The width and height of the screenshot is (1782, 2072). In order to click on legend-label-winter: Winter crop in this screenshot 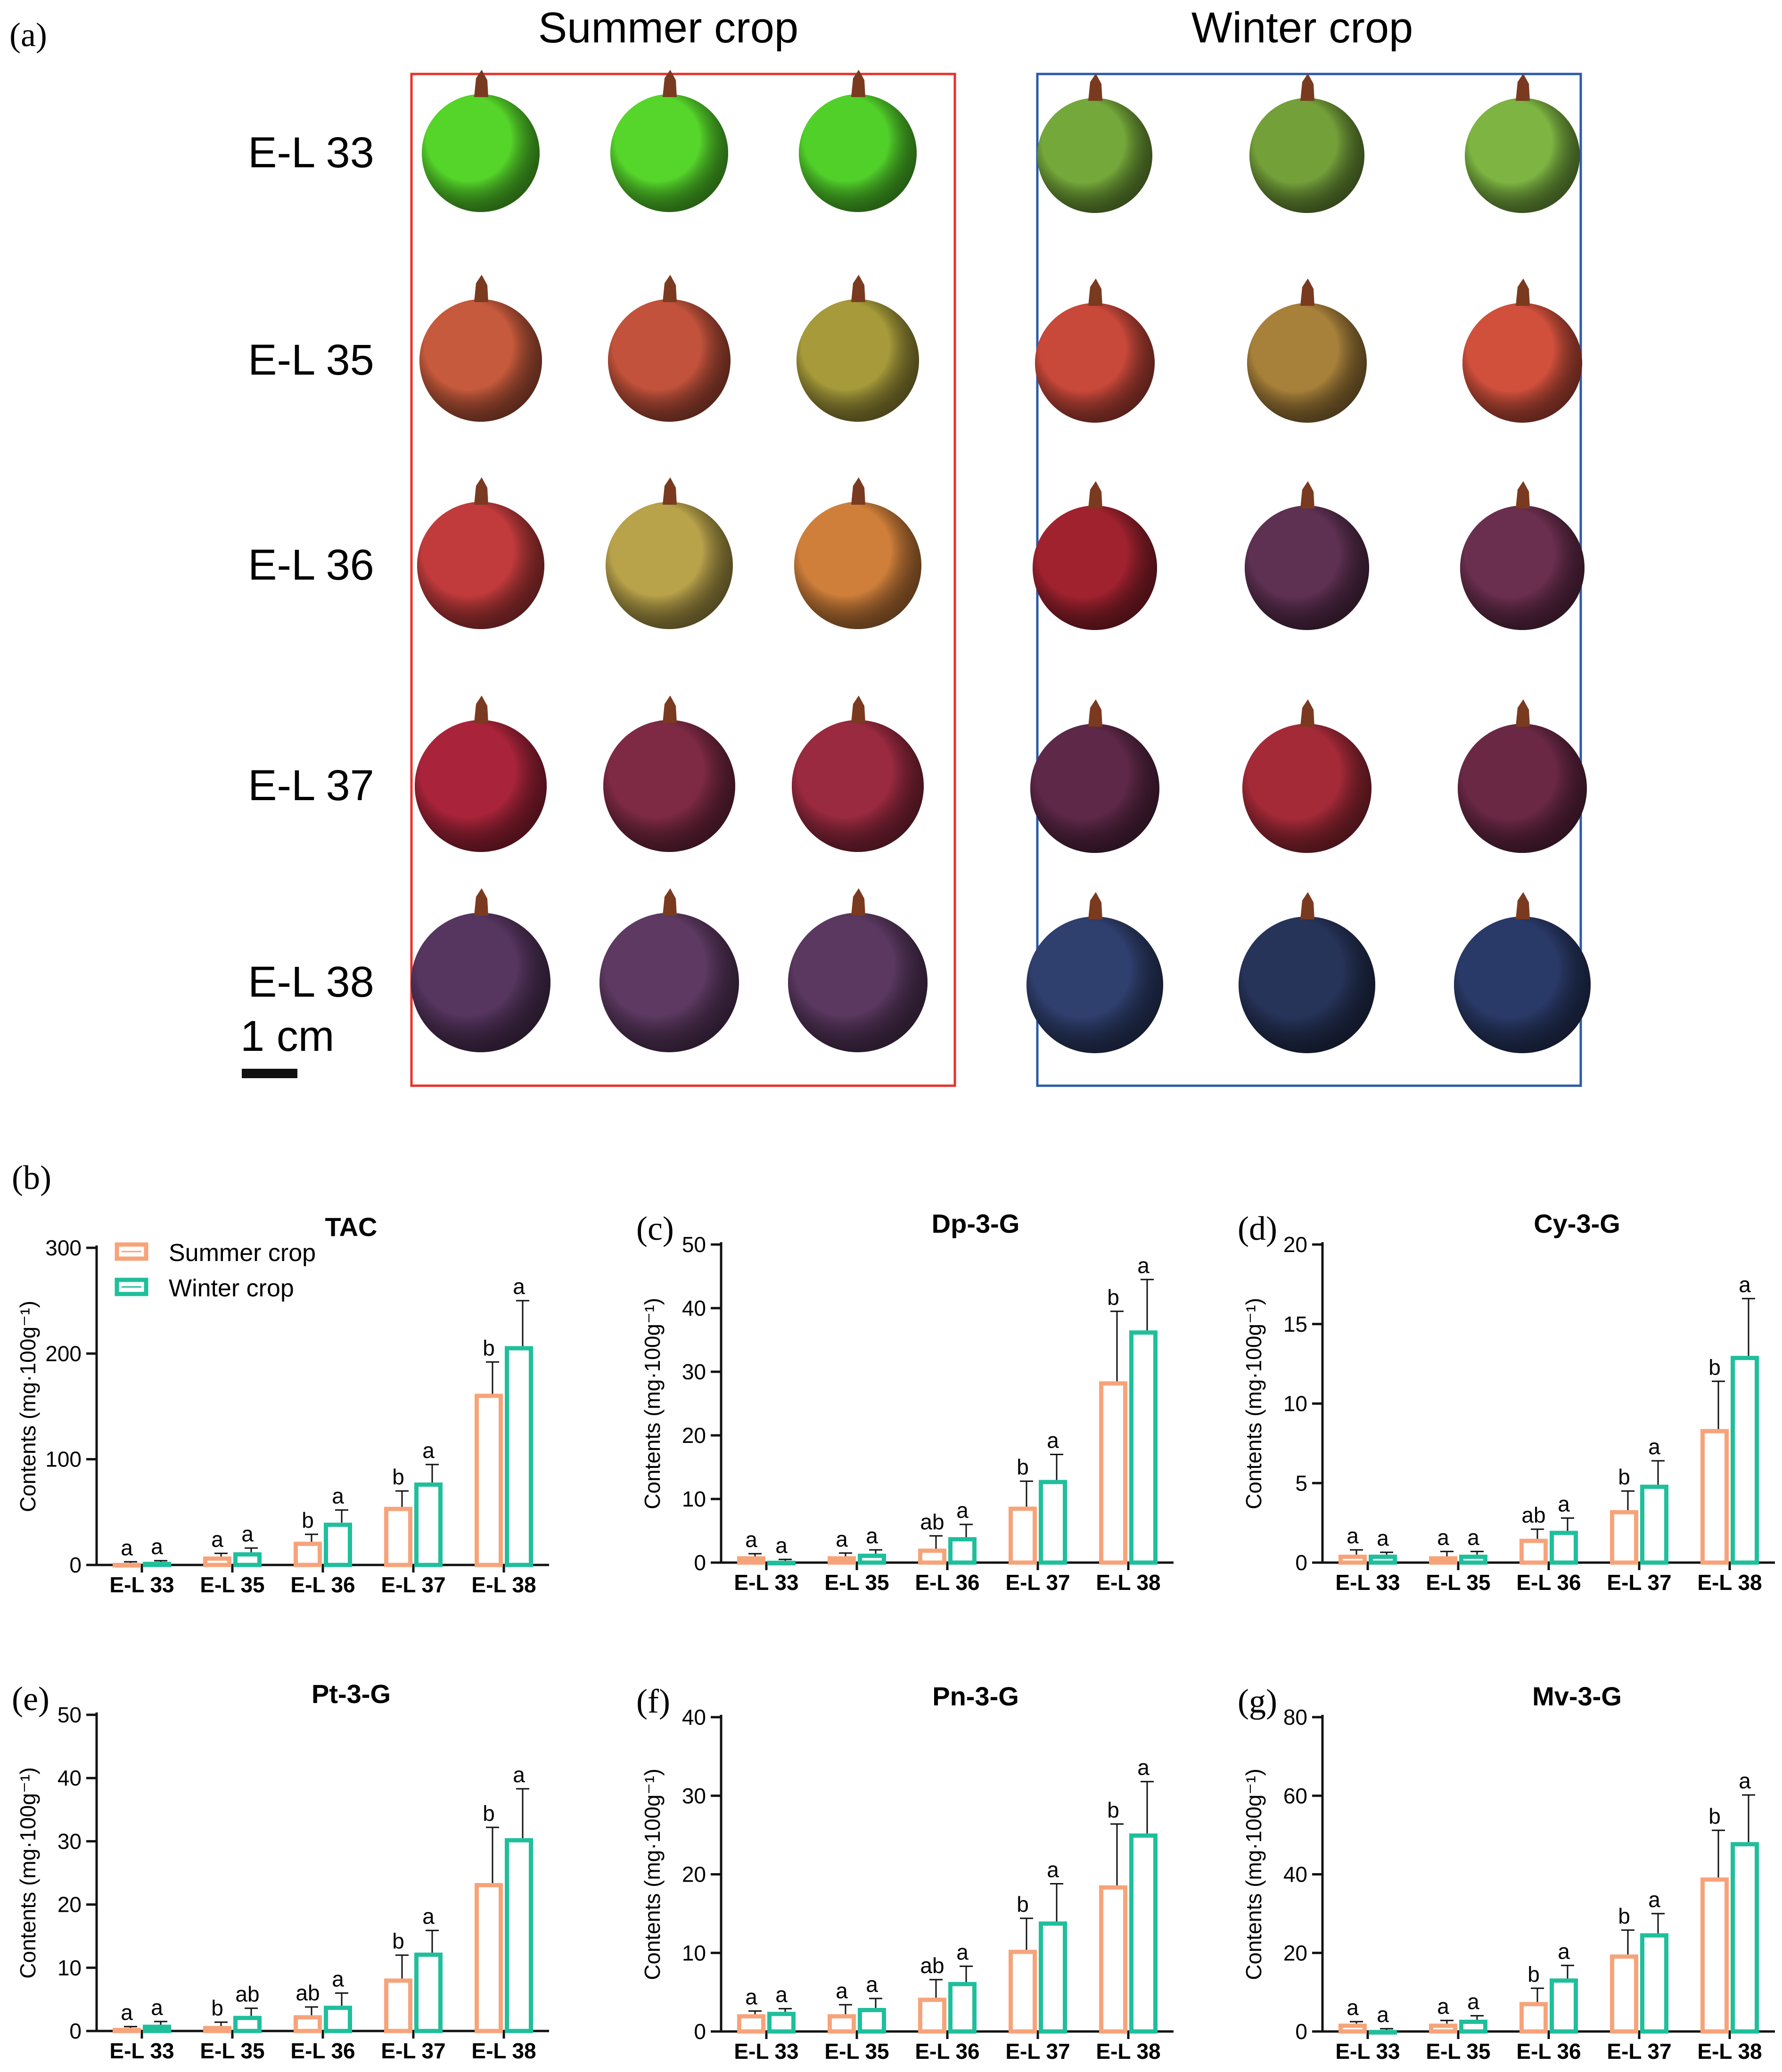, I will do `click(231, 1288)`.